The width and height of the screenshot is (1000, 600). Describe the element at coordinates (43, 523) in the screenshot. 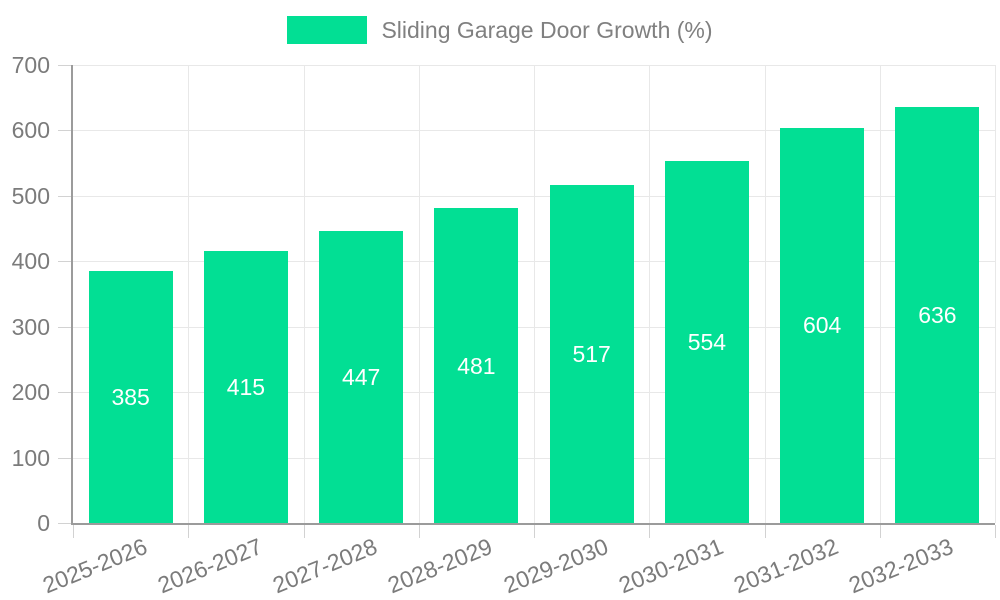

I see `y-axis-label: 0` at that location.